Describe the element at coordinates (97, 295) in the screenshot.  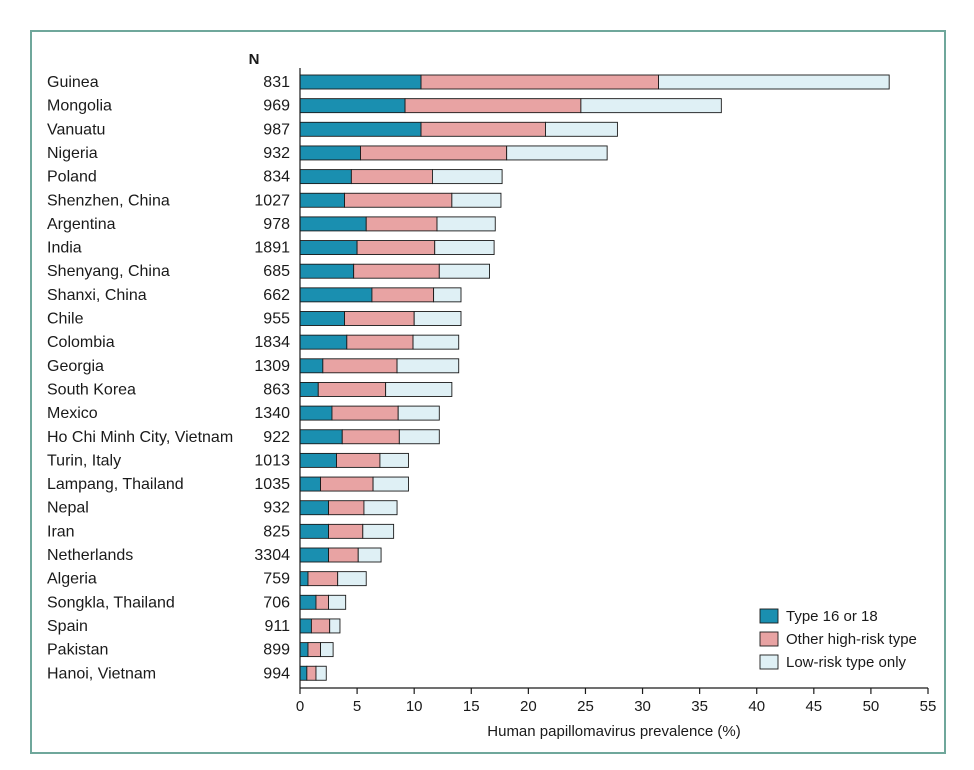
I see `category-label: Shanxi, China` at that location.